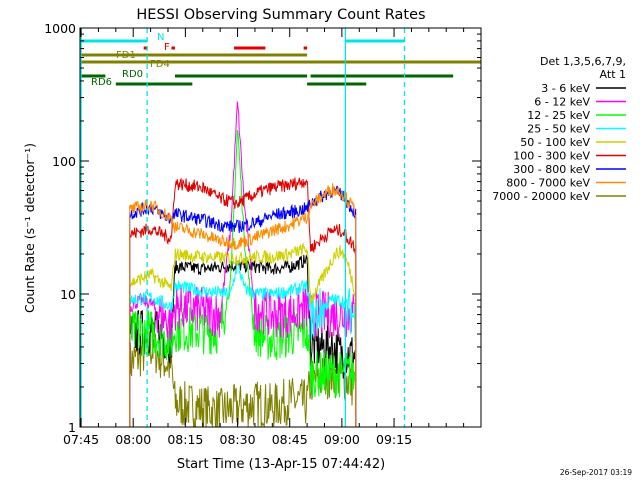 The height and width of the screenshot is (484, 640). What do you see at coordinates (281, 60) in the screenshot?
I see `observing-flags: NF FD1 FD4 RD0 RD6` at bounding box center [281, 60].